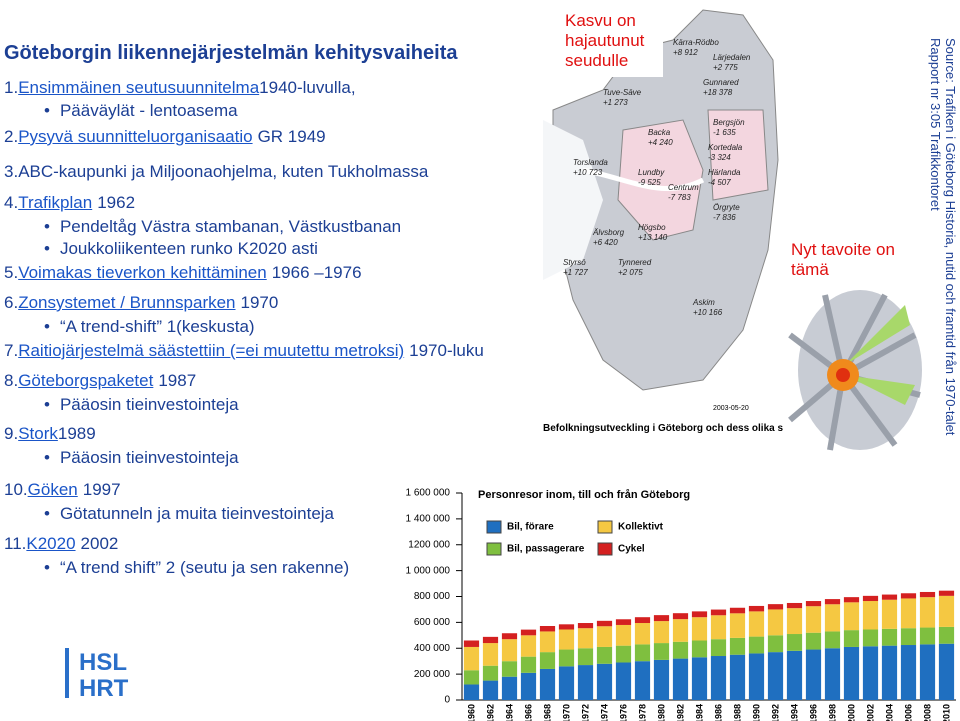 This screenshot has width=960, height=721. Describe the element at coordinates (724, 217) in the screenshot. I see `district-change: -7 836` at that location.